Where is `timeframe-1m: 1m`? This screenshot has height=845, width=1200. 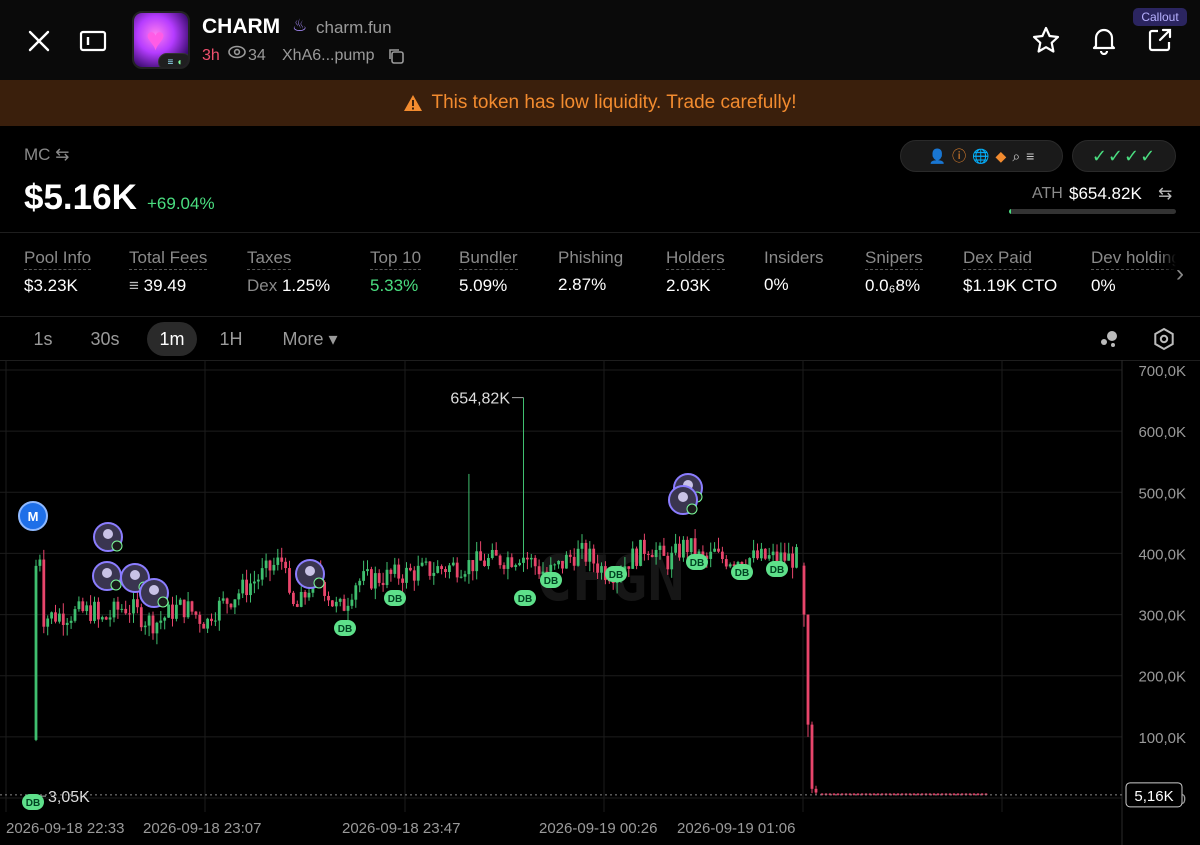 timeframe-1m: 1m is located at coordinates (172, 339).